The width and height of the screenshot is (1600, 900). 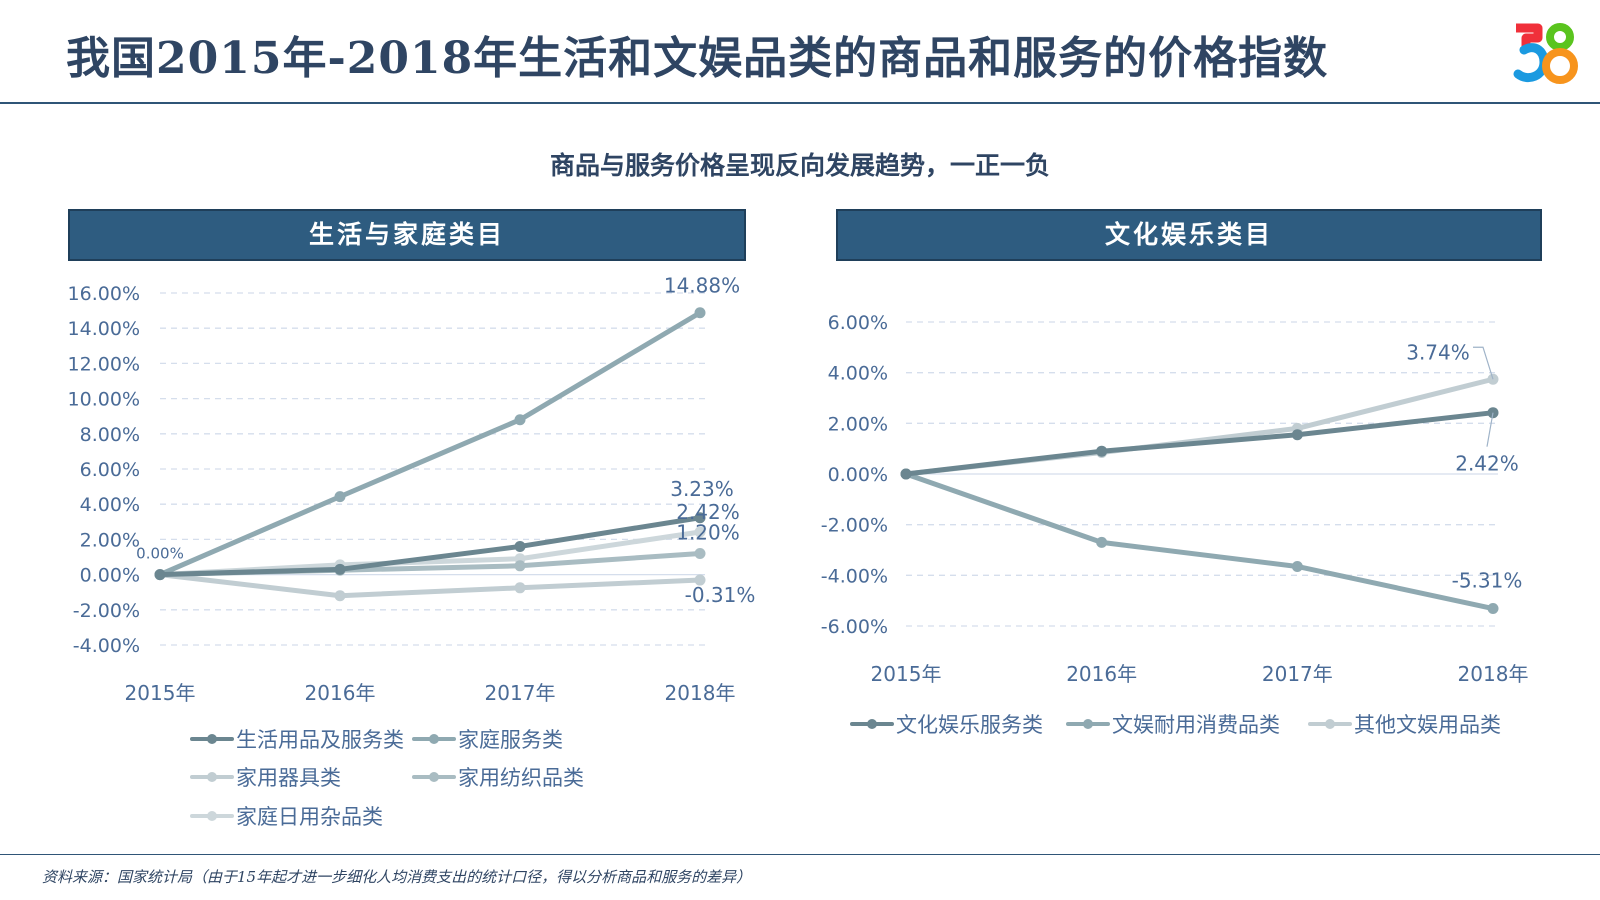 What do you see at coordinates (521, 778) in the screenshot?
I see `legend-label: 家用纺织品类` at bounding box center [521, 778].